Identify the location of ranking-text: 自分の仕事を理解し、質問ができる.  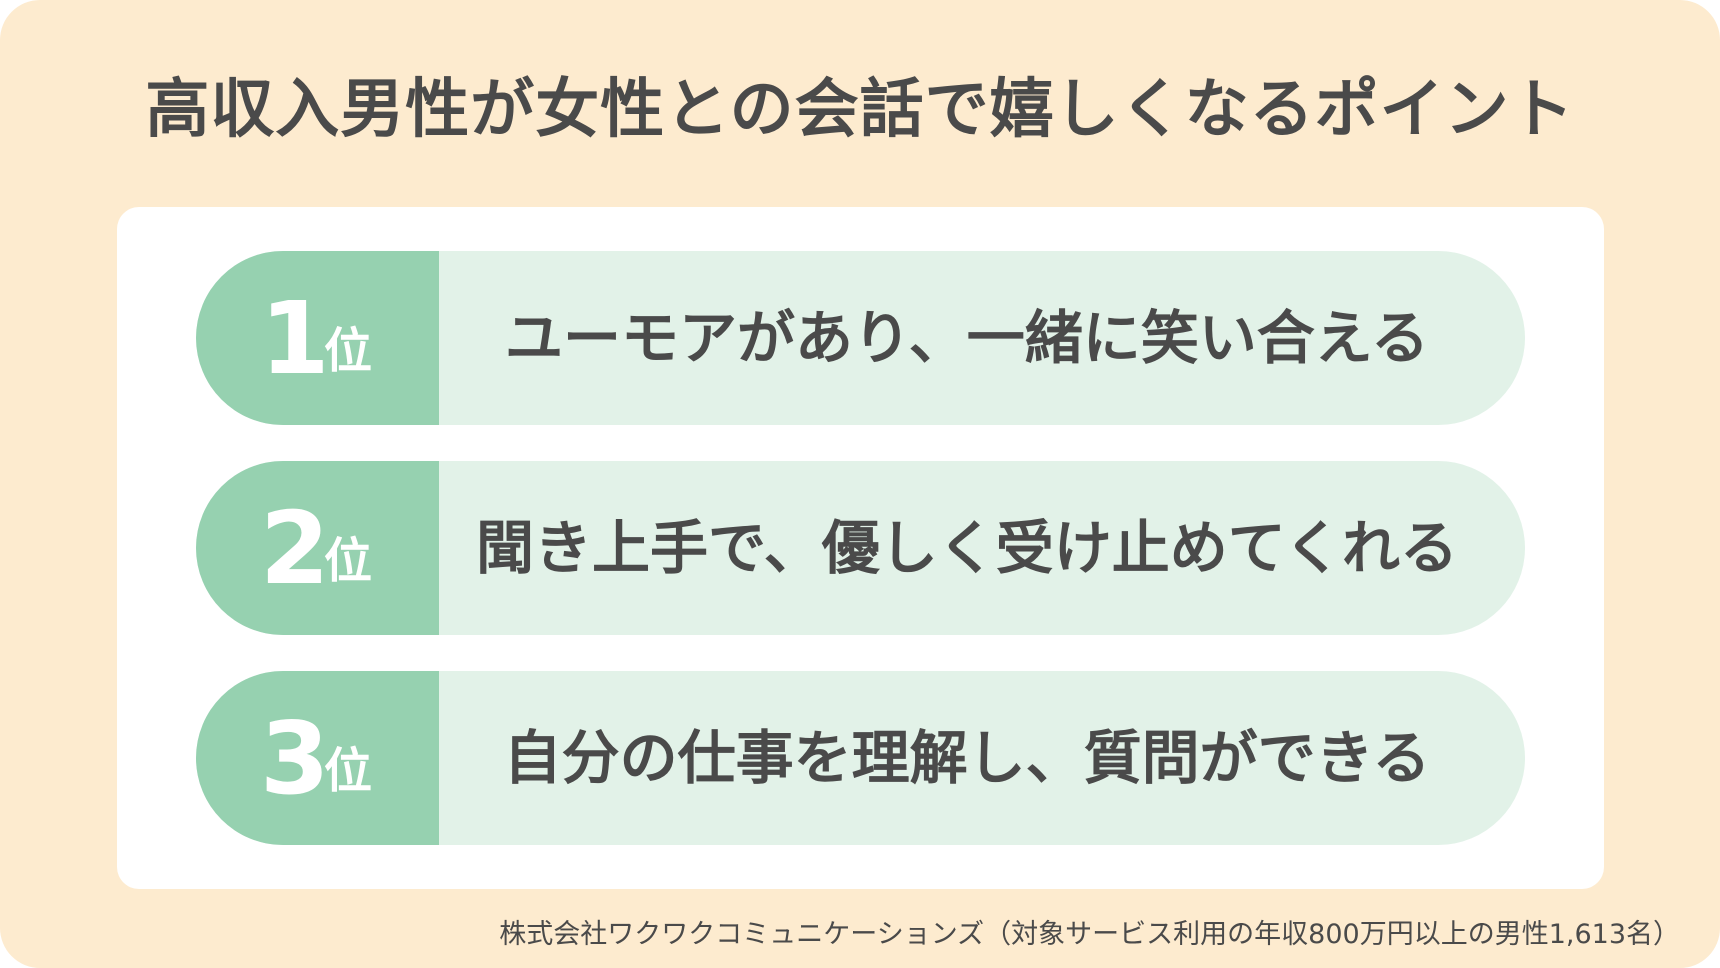
(967, 758).